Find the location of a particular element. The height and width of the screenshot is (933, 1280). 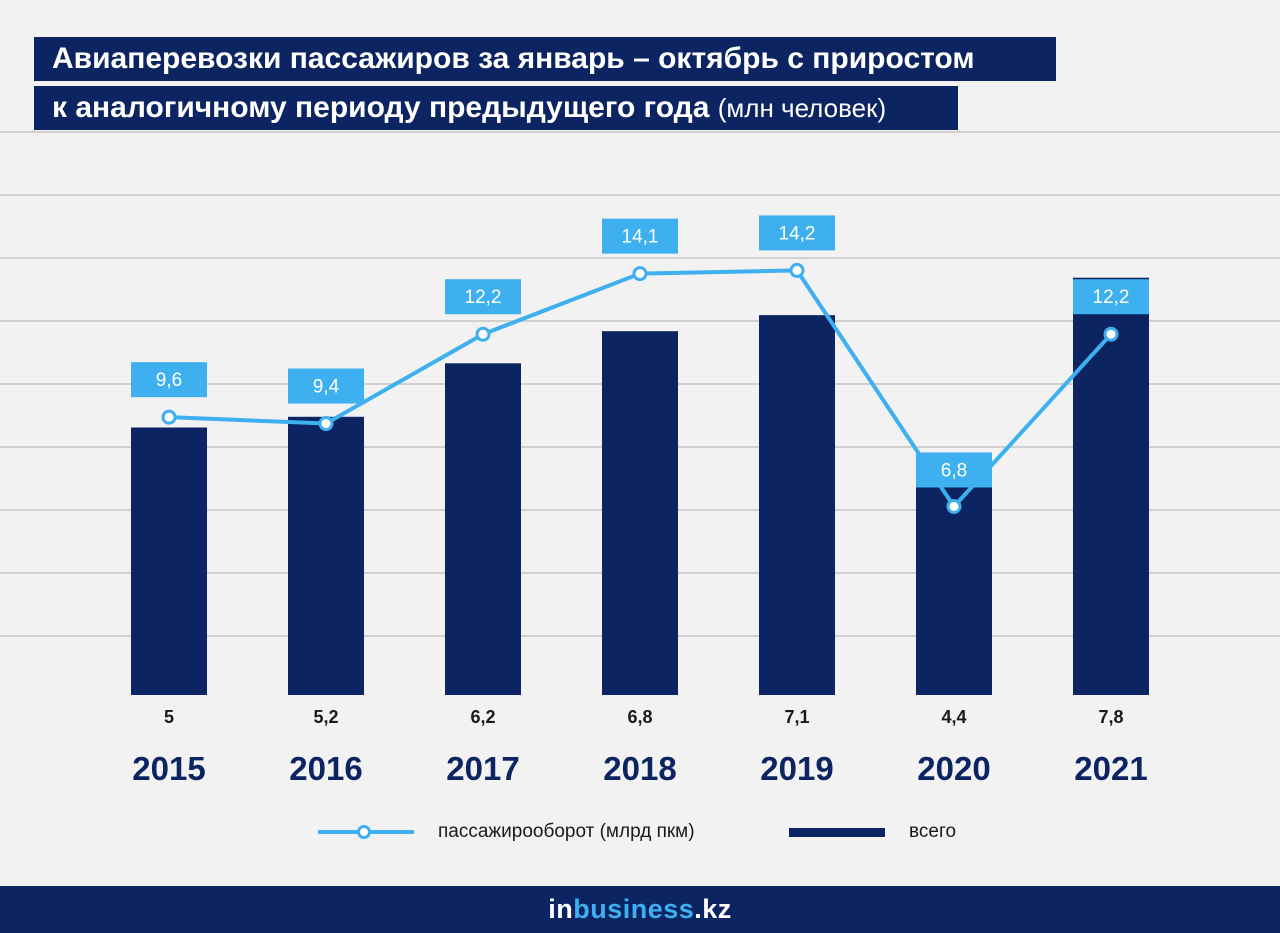

bar-label-2018: 6,8 is located at coordinates (639, 717).